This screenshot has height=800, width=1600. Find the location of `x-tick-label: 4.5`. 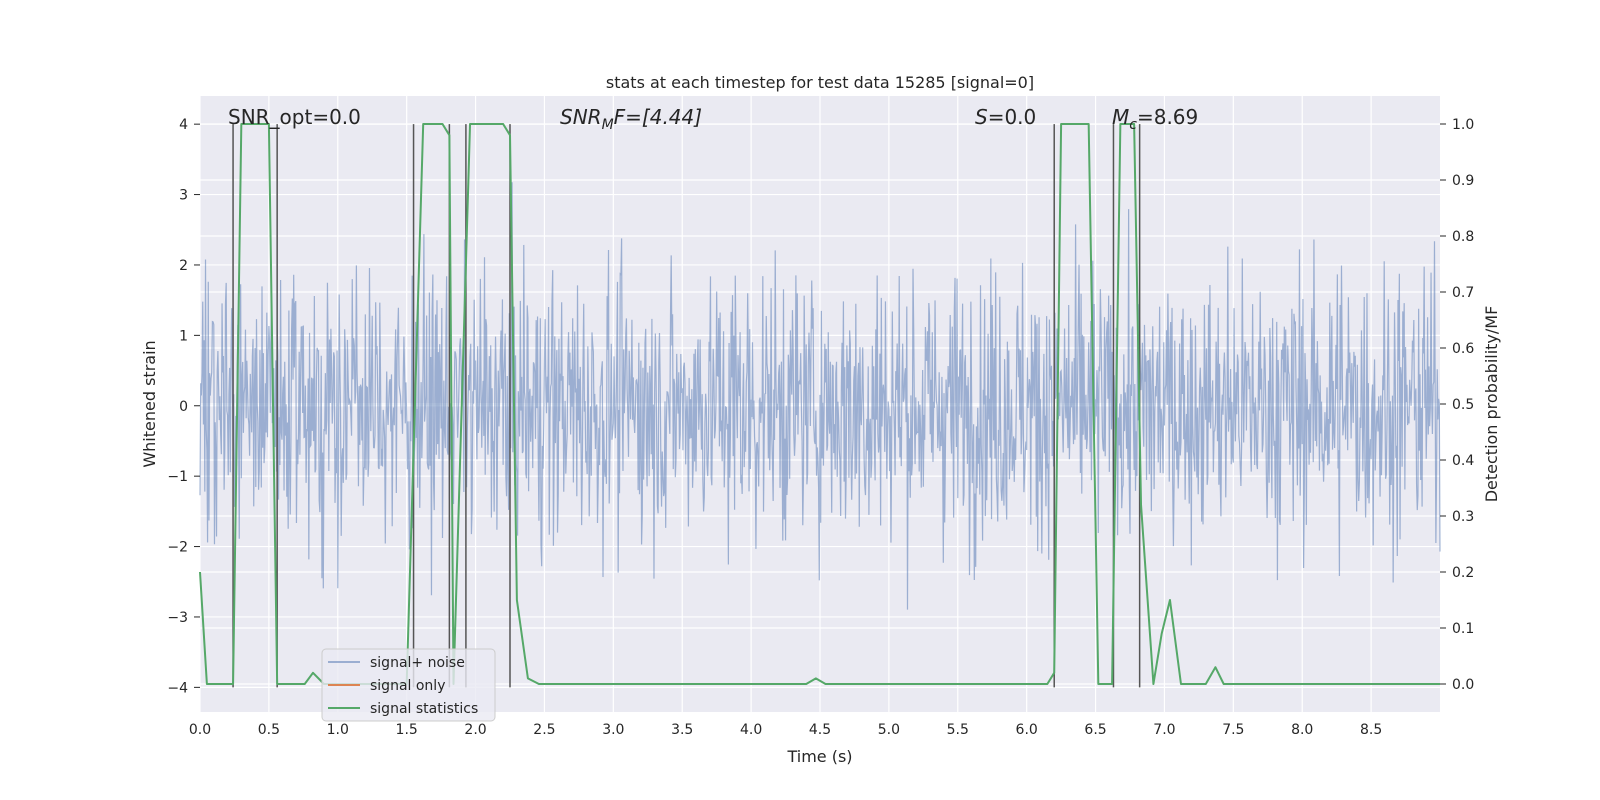

x-tick-label: 4.5 is located at coordinates (820, 730).